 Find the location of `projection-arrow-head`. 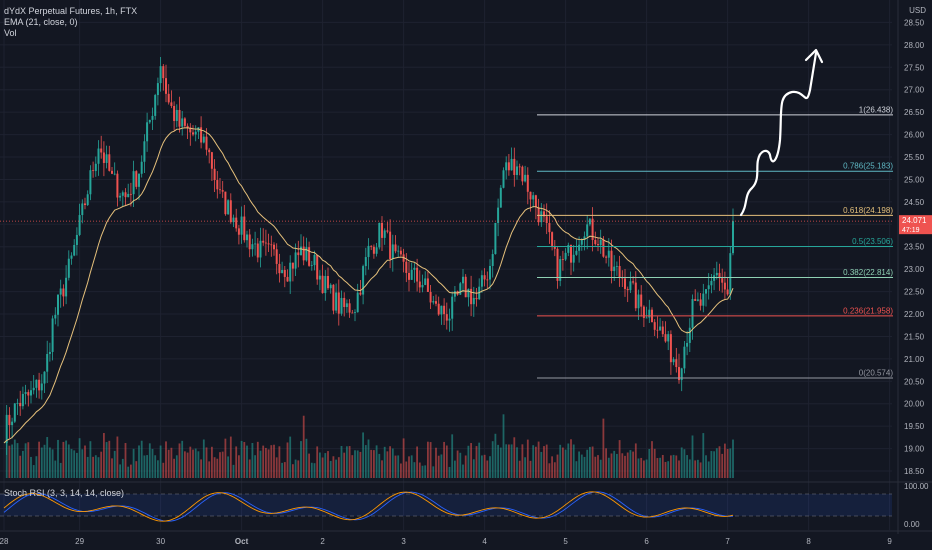

projection-arrow-head is located at coordinates (814, 56).